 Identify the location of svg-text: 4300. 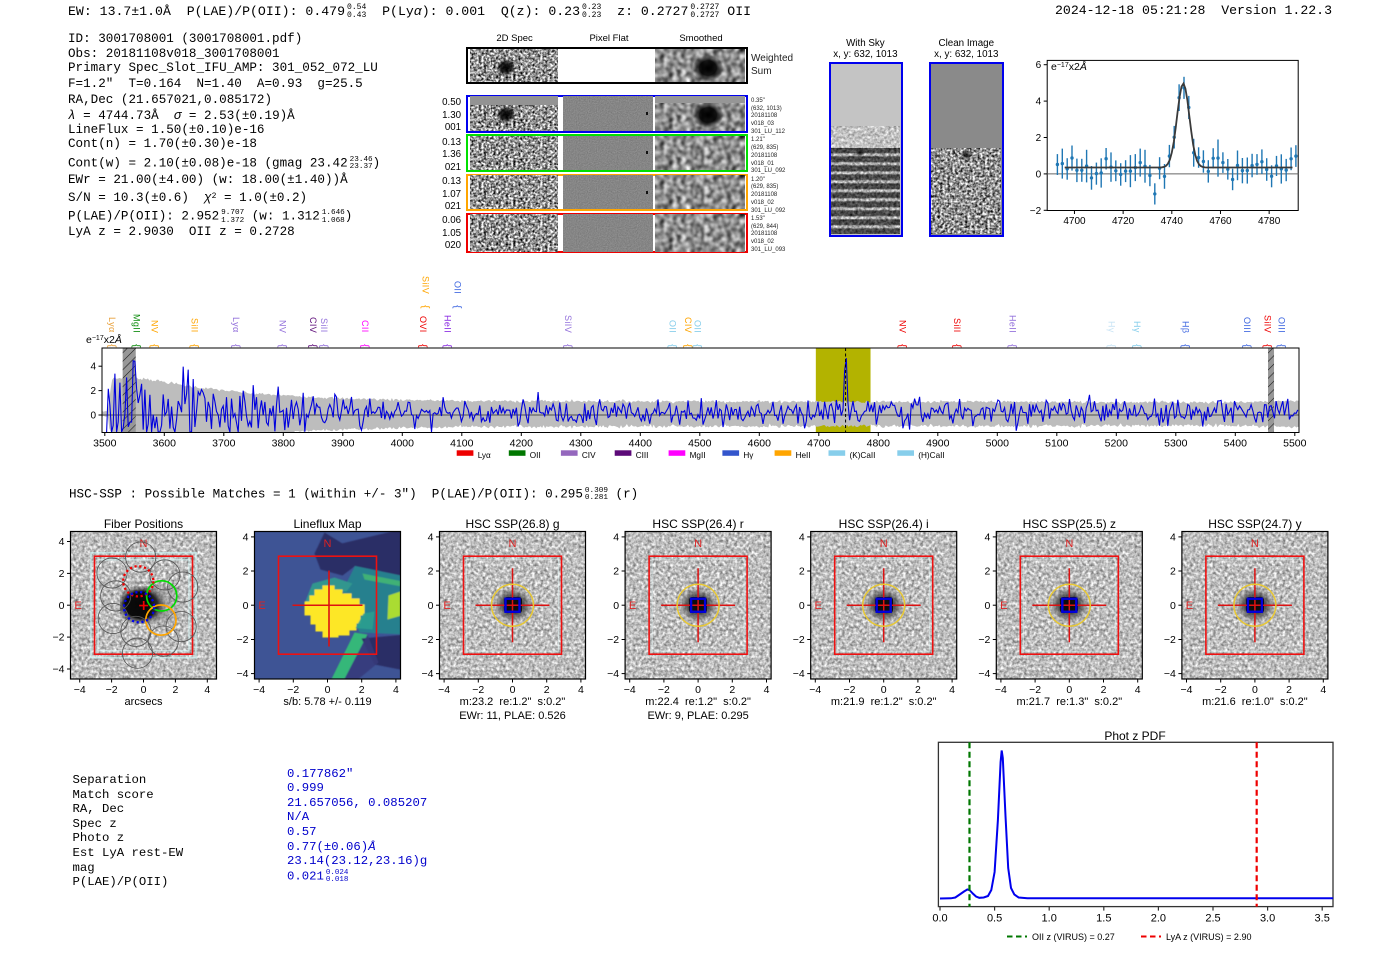
(581, 444).